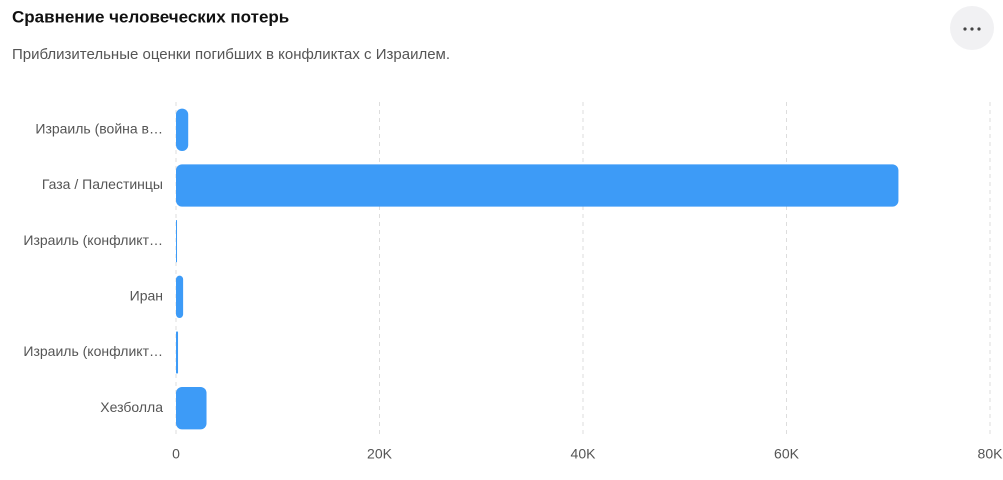  What do you see at coordinates (176, 454) in the screenshot?
I see `x-tick-label: 0` at bounding box center [176, 454].